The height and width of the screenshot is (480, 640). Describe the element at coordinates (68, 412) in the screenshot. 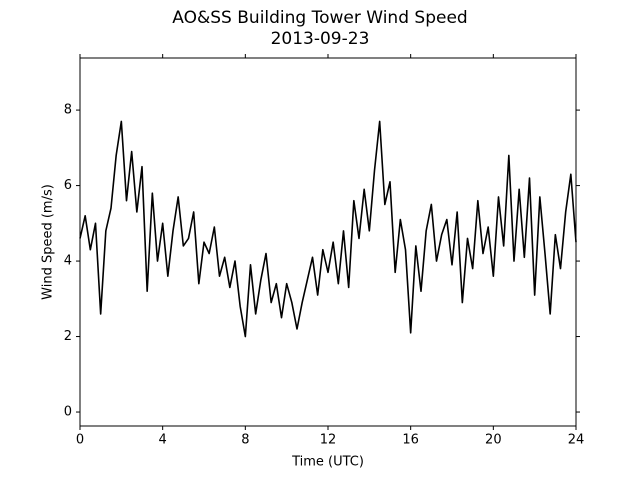

I see `y-tick-label: 0` at that location.